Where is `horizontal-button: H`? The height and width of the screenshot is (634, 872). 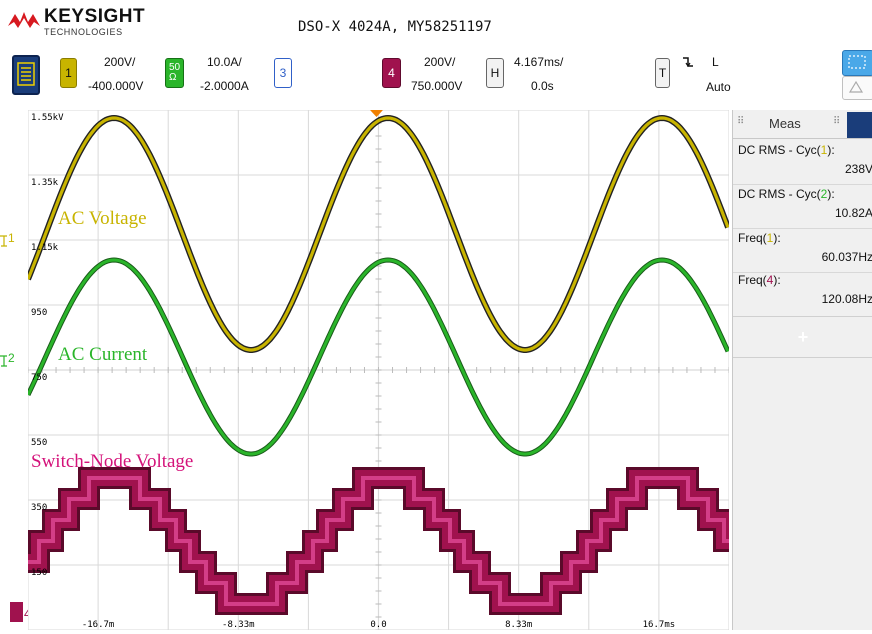 horizontal-button: H is located at coordinates (495, 73).